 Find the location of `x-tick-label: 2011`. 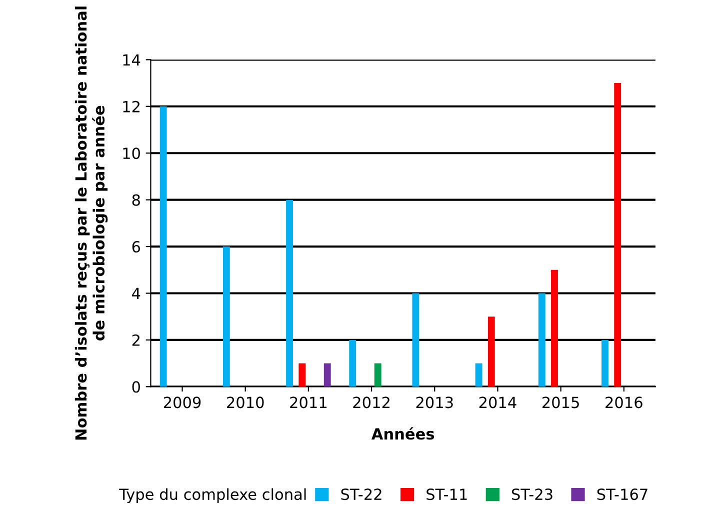

x-tick-label: 2011 is located at coordinates (308, 402).